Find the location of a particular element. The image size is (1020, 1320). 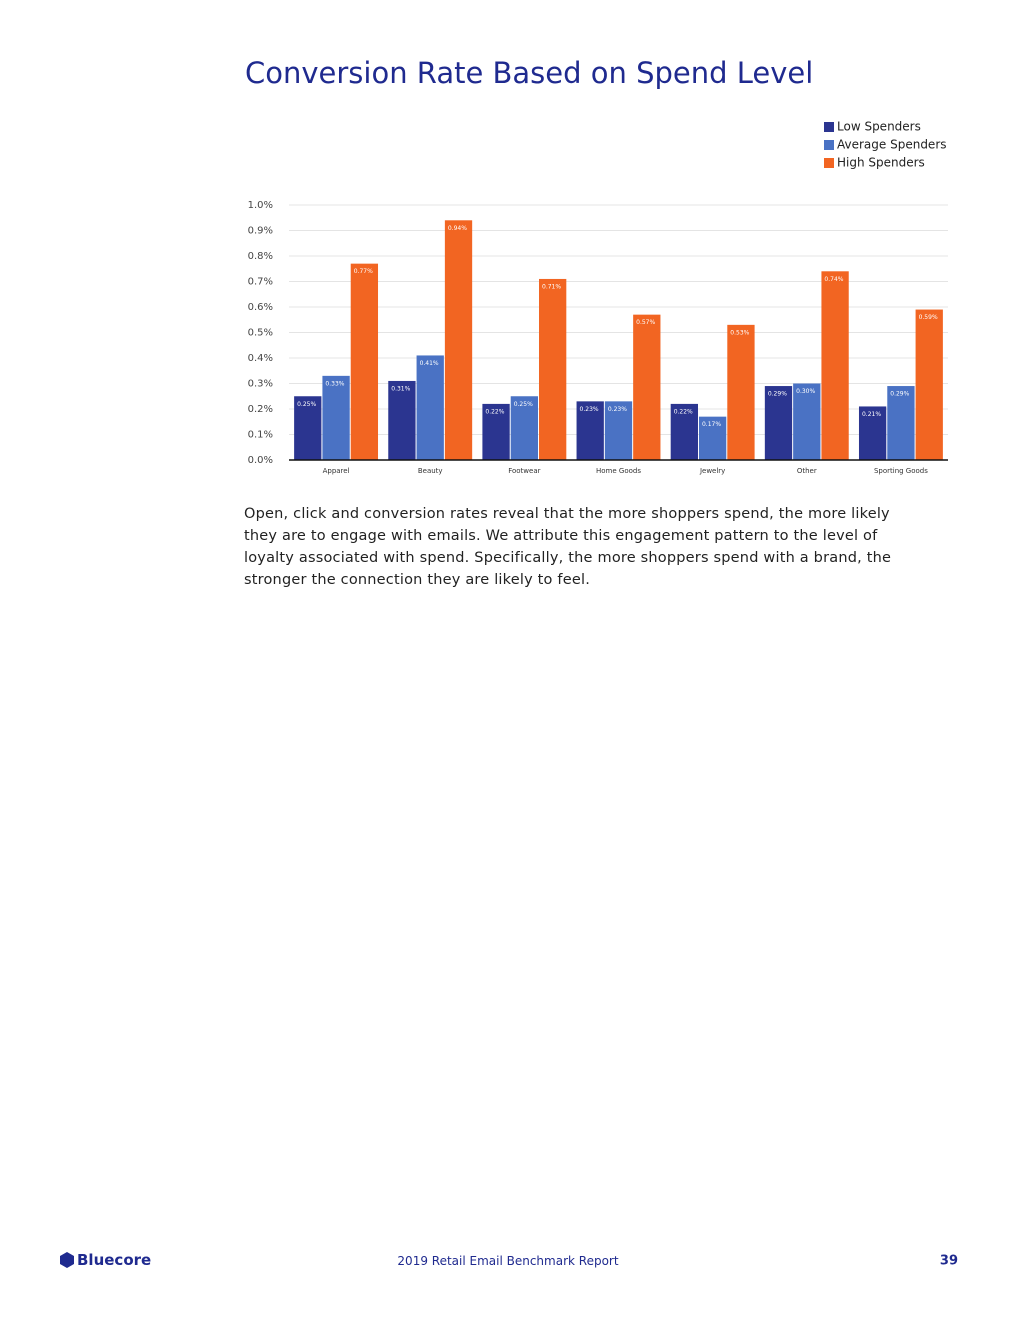

y-tick-label: 0.8% is located at coordinates (260, 256).